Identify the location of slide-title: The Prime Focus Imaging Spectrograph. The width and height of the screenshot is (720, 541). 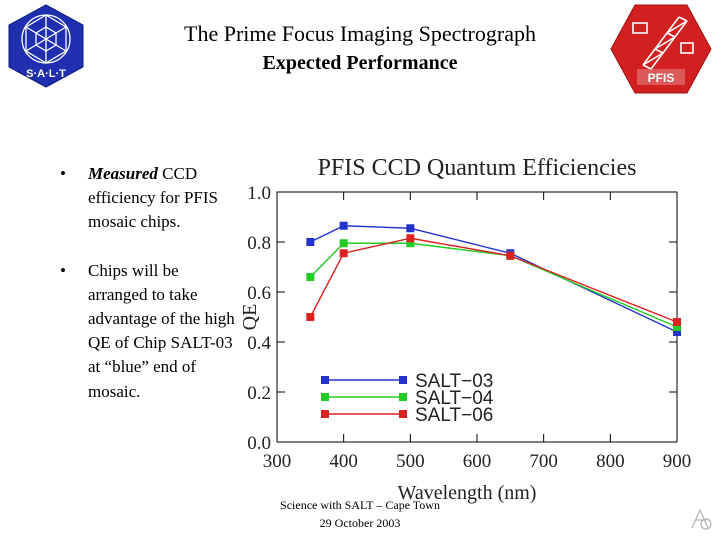
(360, 33).